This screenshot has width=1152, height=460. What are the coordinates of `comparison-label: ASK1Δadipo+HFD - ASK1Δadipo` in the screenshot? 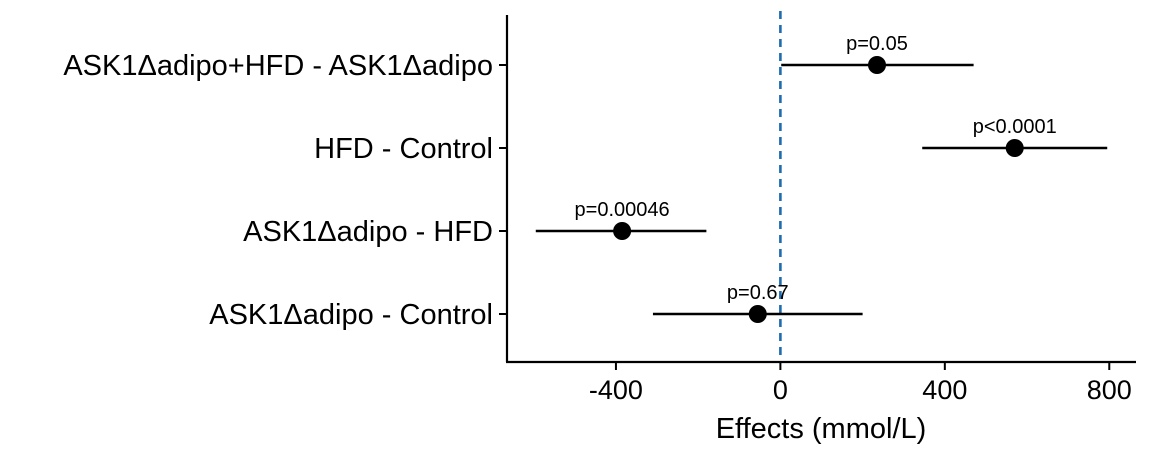 It's located at (278, 66).